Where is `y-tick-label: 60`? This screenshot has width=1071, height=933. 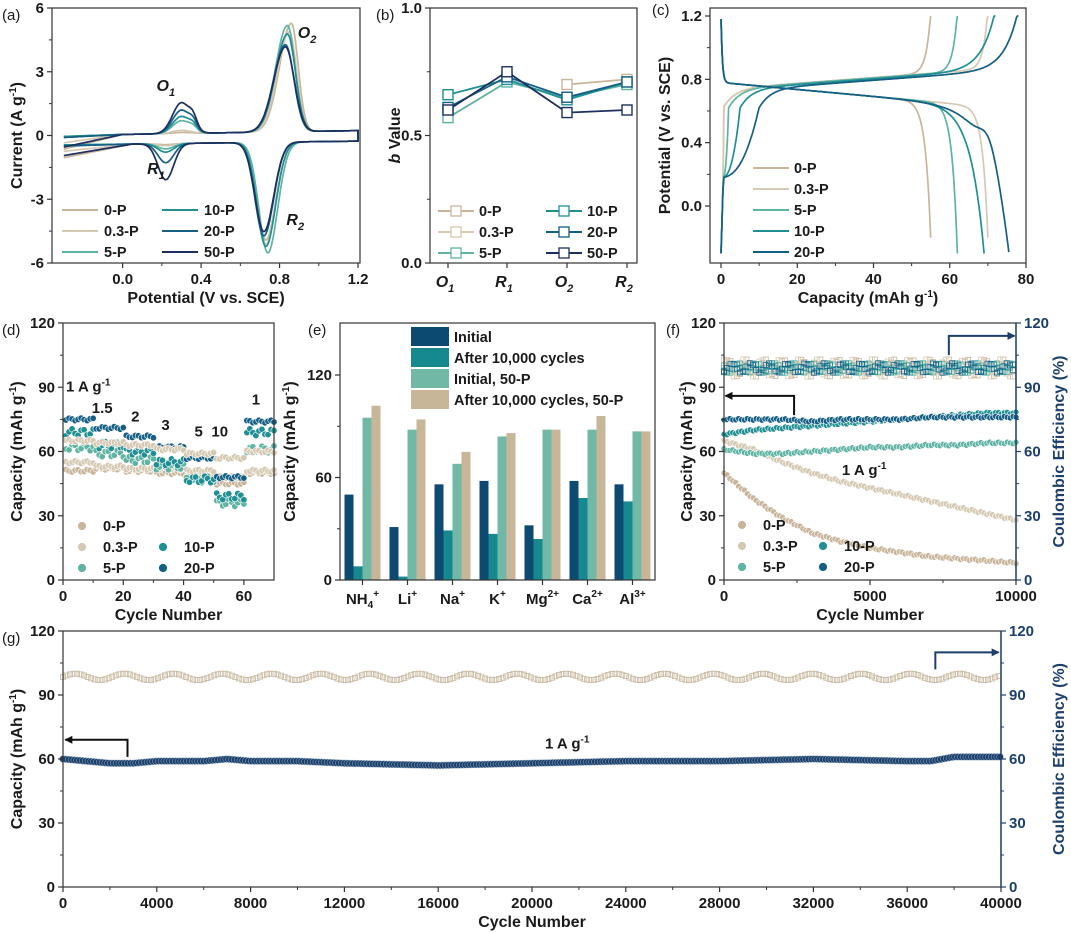
y-tick-label: 60 is located at coordinates (707, 452).